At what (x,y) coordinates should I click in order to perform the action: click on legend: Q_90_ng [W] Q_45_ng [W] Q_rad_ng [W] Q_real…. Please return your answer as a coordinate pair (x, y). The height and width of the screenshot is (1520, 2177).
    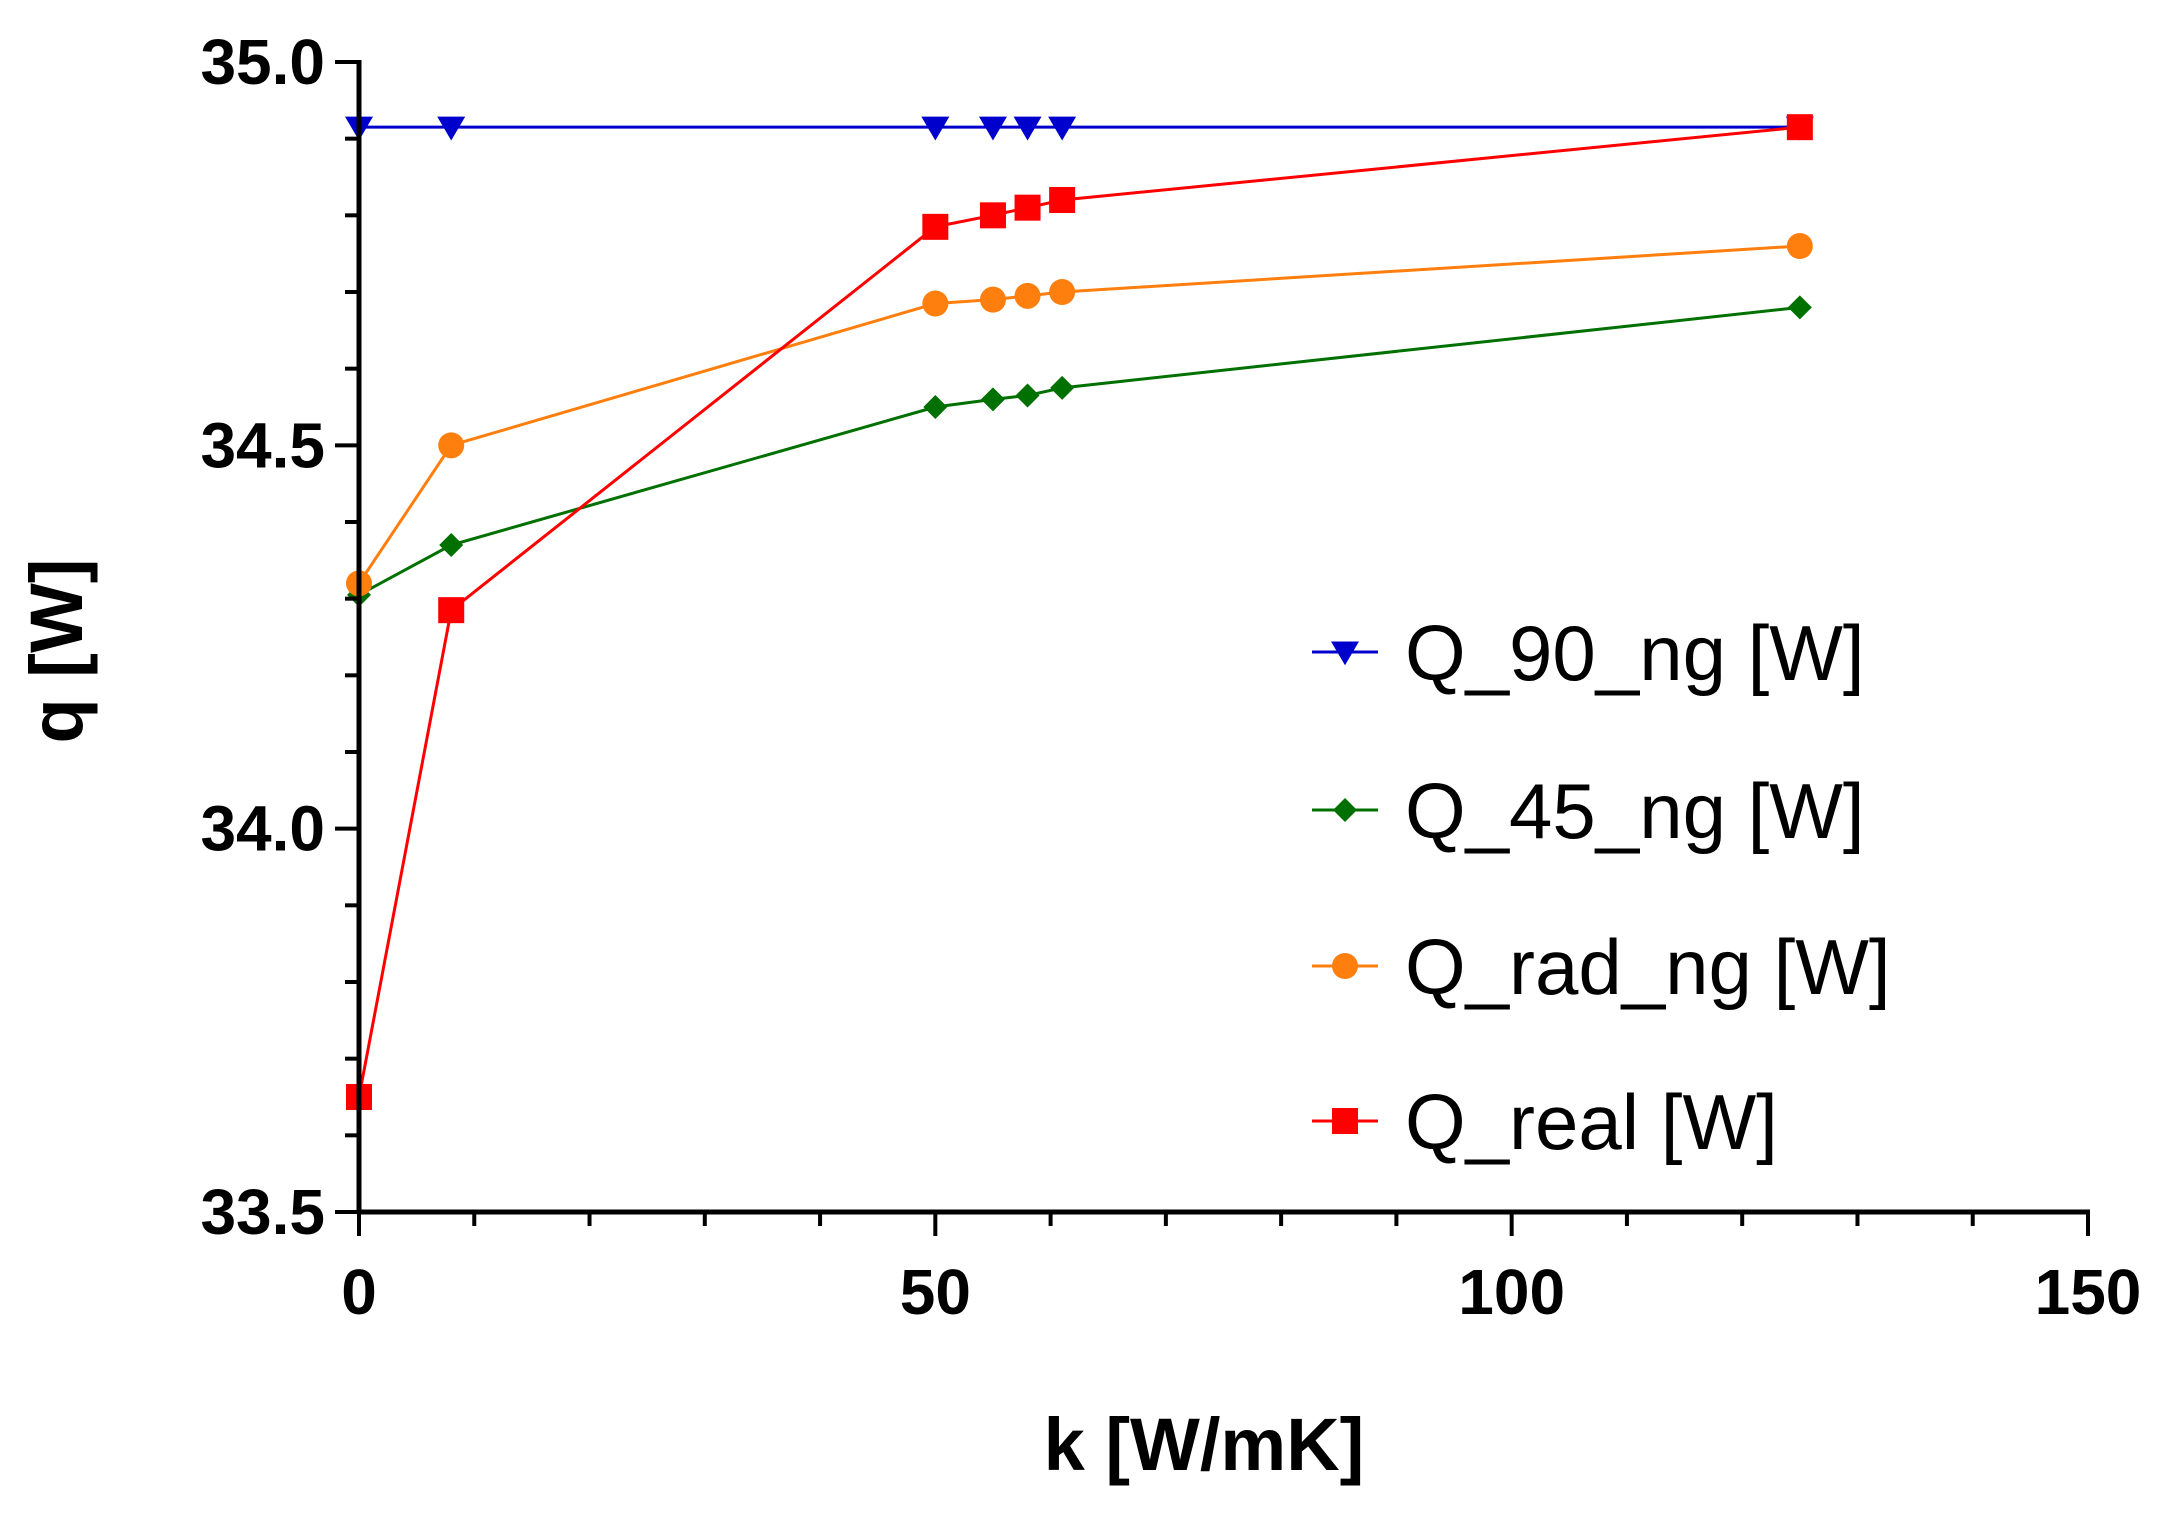
    Looking at the image, I should click on (1601, 887).